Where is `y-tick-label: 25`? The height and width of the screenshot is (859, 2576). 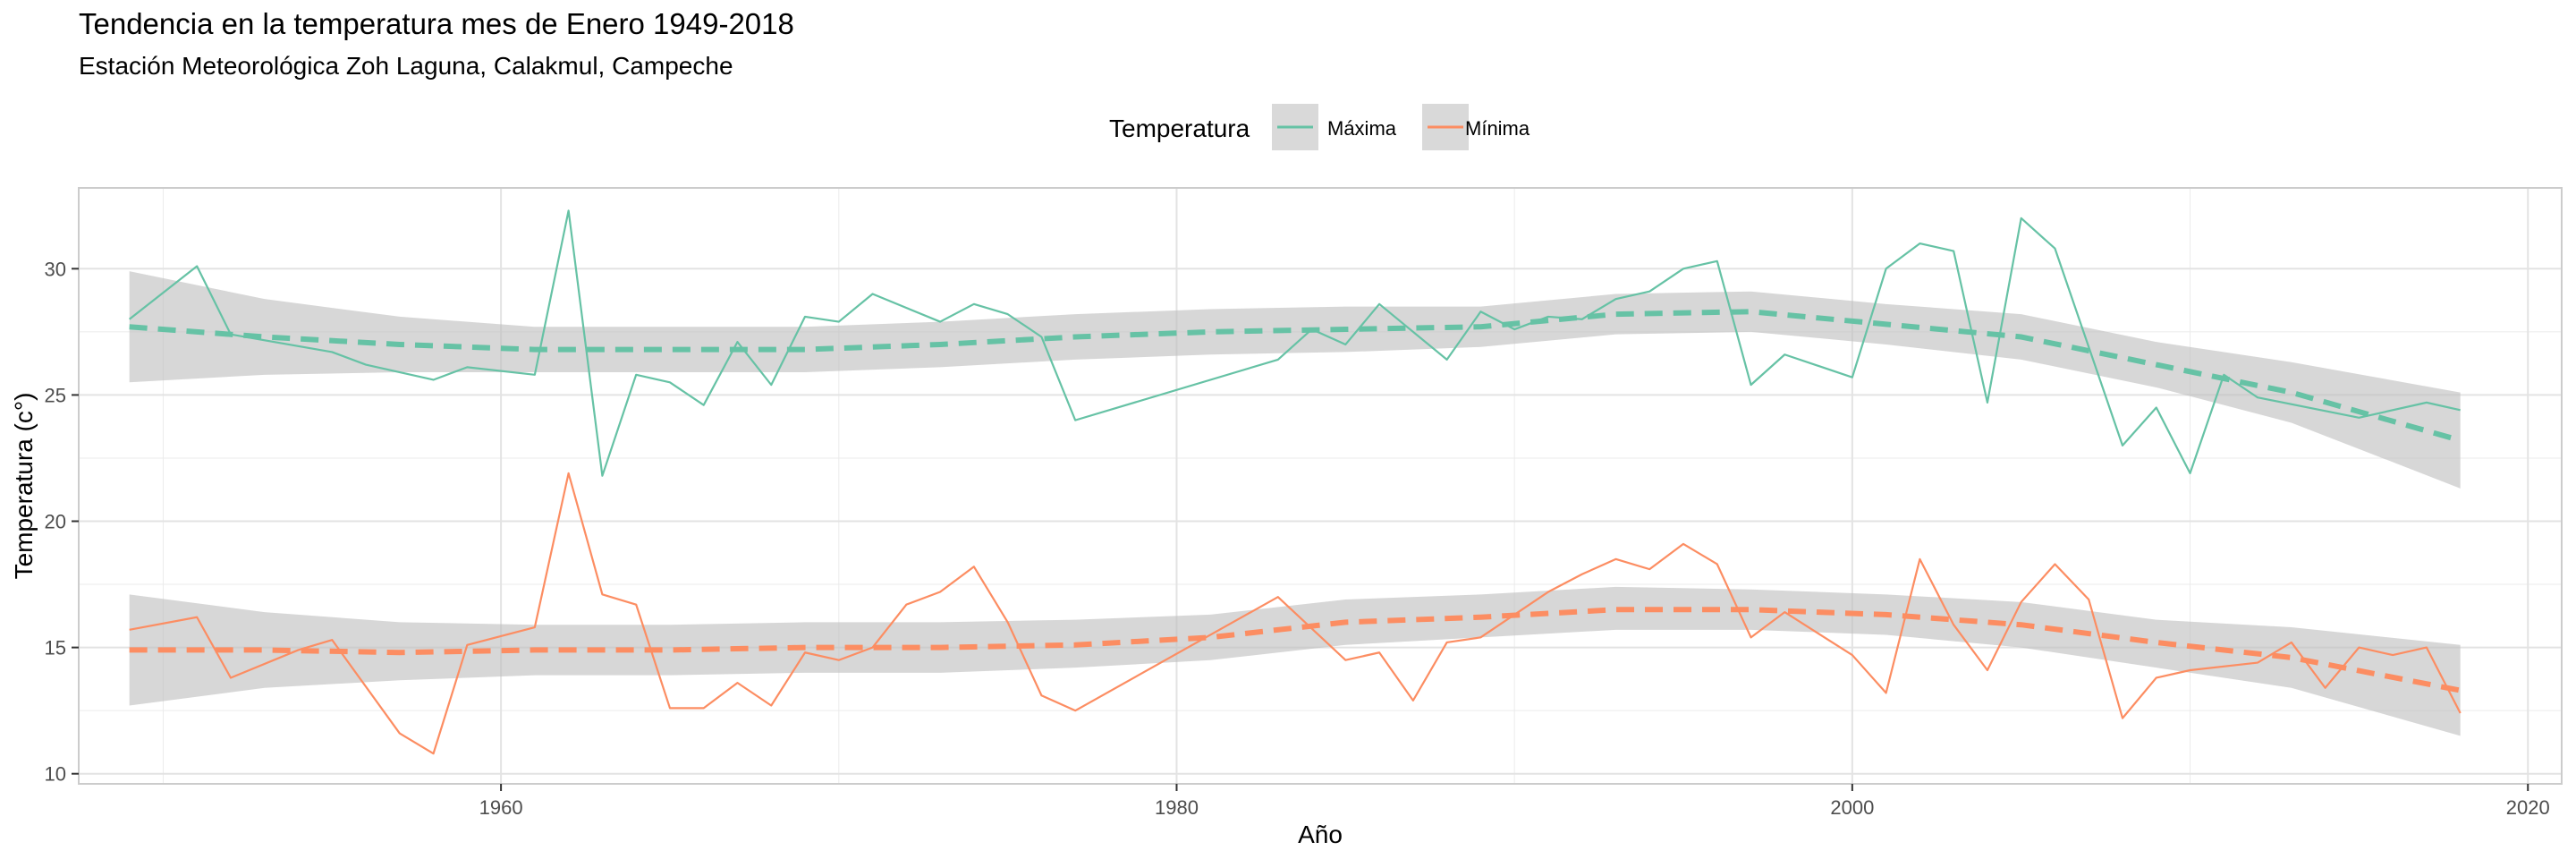
y-tick-label: 25 is located at coordinates (55, 395).